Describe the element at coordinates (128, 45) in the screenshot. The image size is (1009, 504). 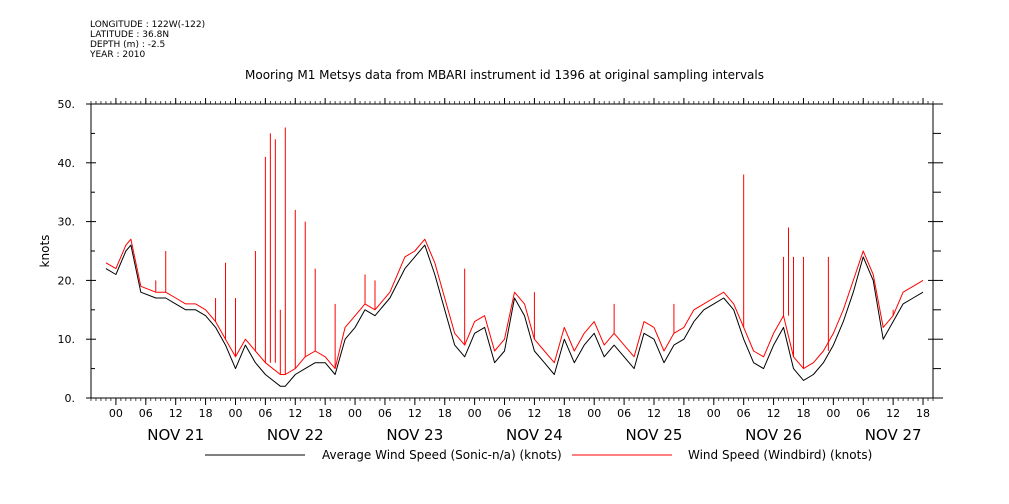
I see `depth-label: DEPTH (m) : -2.5` at that location.